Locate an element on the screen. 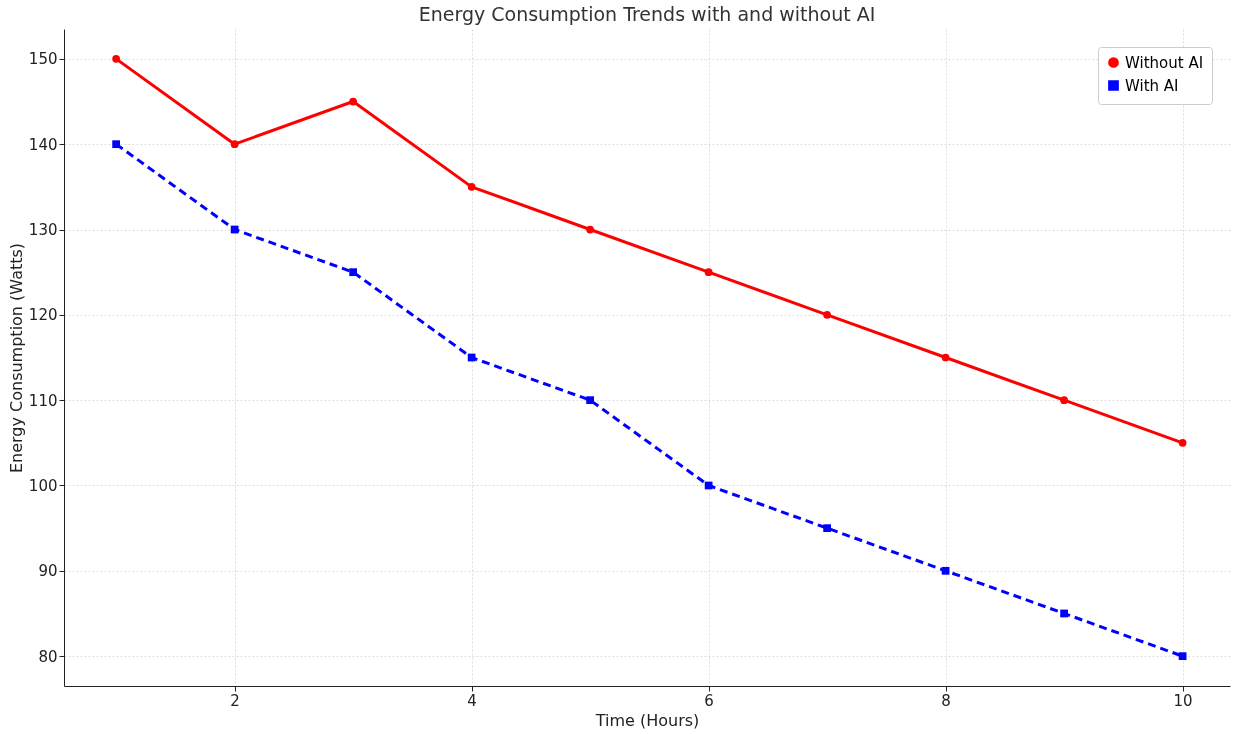 This screenshot has height=734, width=1234. chart-title: Energy Consumption Trends with and without AI is located at coordinates (647, 14).